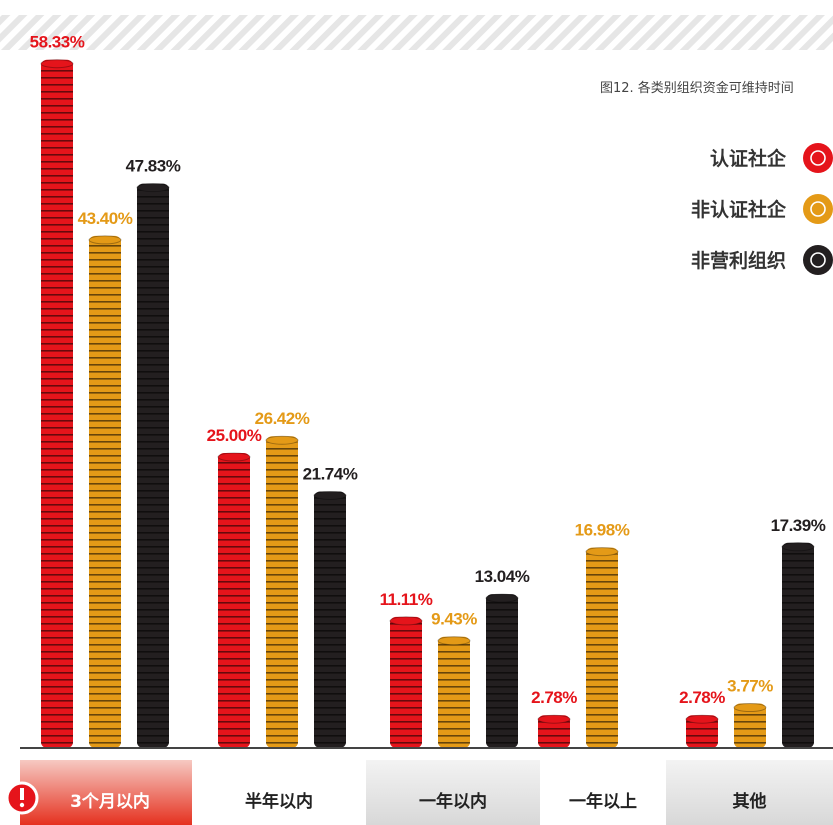 Image resolution: width=833 pixels, height=825 pixels. Describe the element at coordinates (22, 794) in the screenshot. I see `alert-mark` at that location.